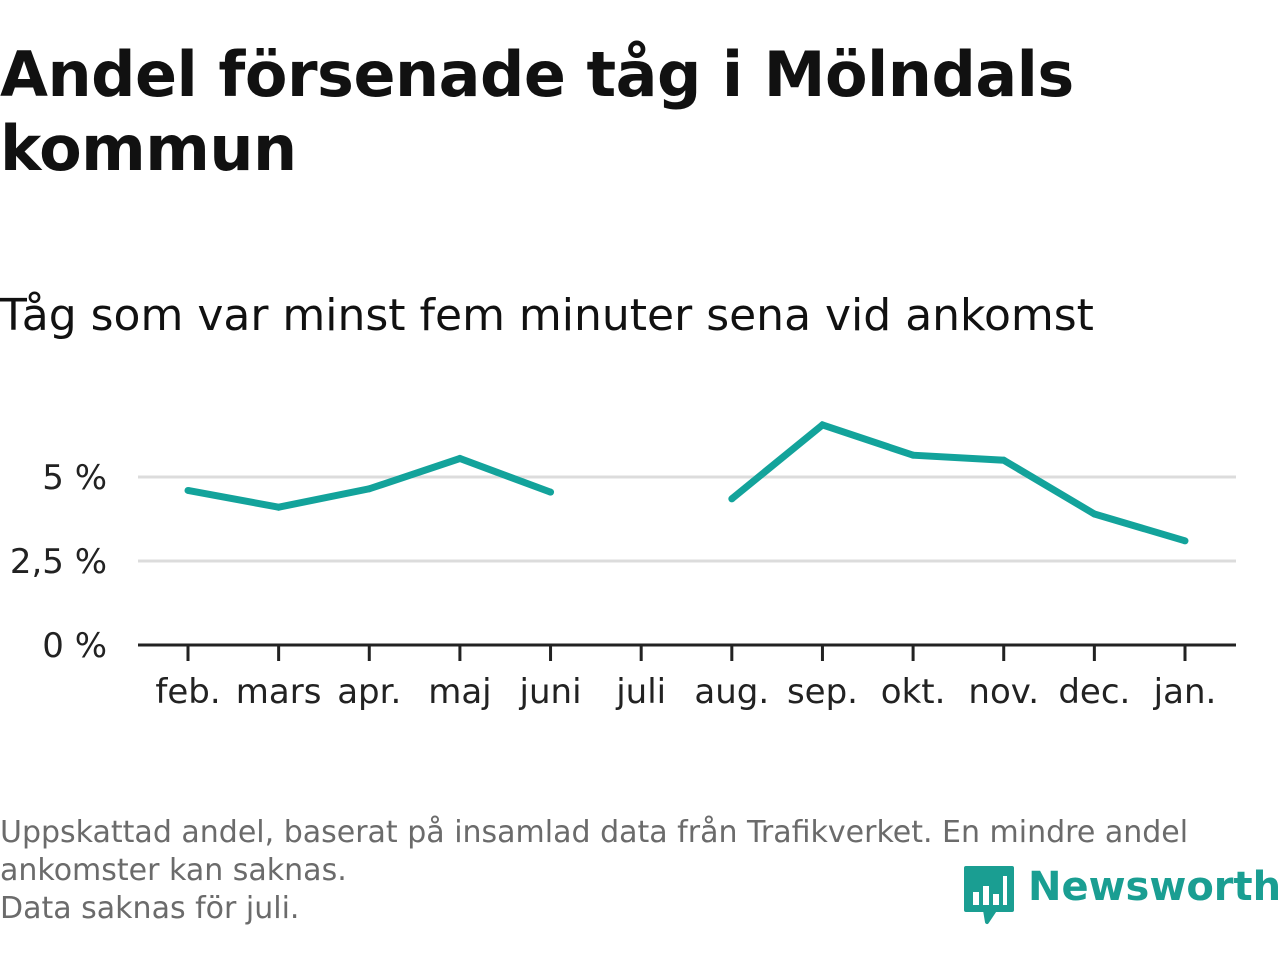 The image size is (1280, 960). Describe the element at coordinates (822, 692) in the screenshot. I see `x-tick-label: sep.` at that location.